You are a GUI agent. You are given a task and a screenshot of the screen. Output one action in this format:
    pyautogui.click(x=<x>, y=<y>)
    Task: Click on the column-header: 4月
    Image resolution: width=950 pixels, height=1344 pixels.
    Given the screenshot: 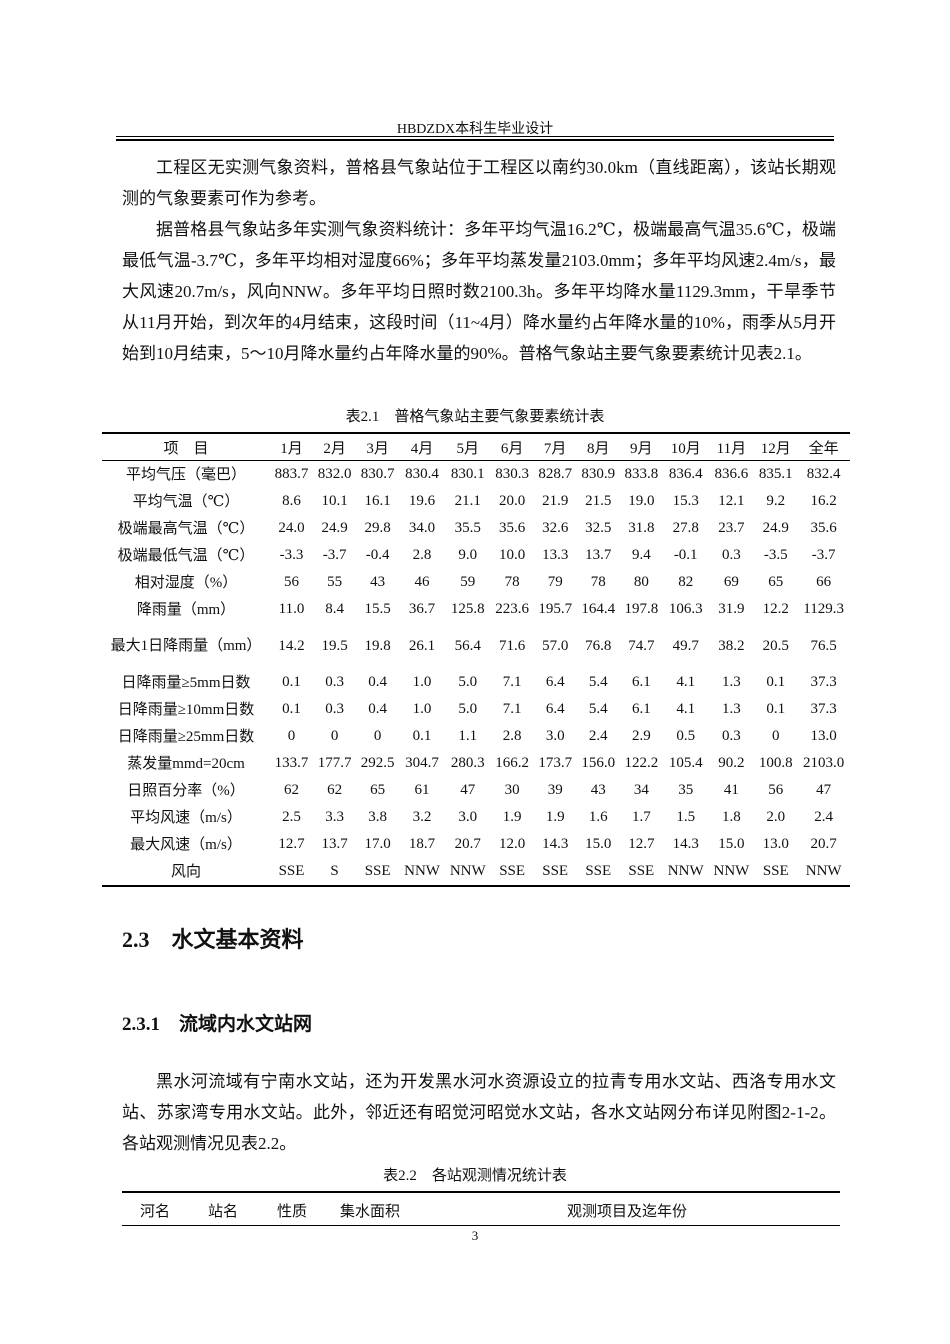 What is the action you would take?
    pyautogui.click(x=422, y=447)
    